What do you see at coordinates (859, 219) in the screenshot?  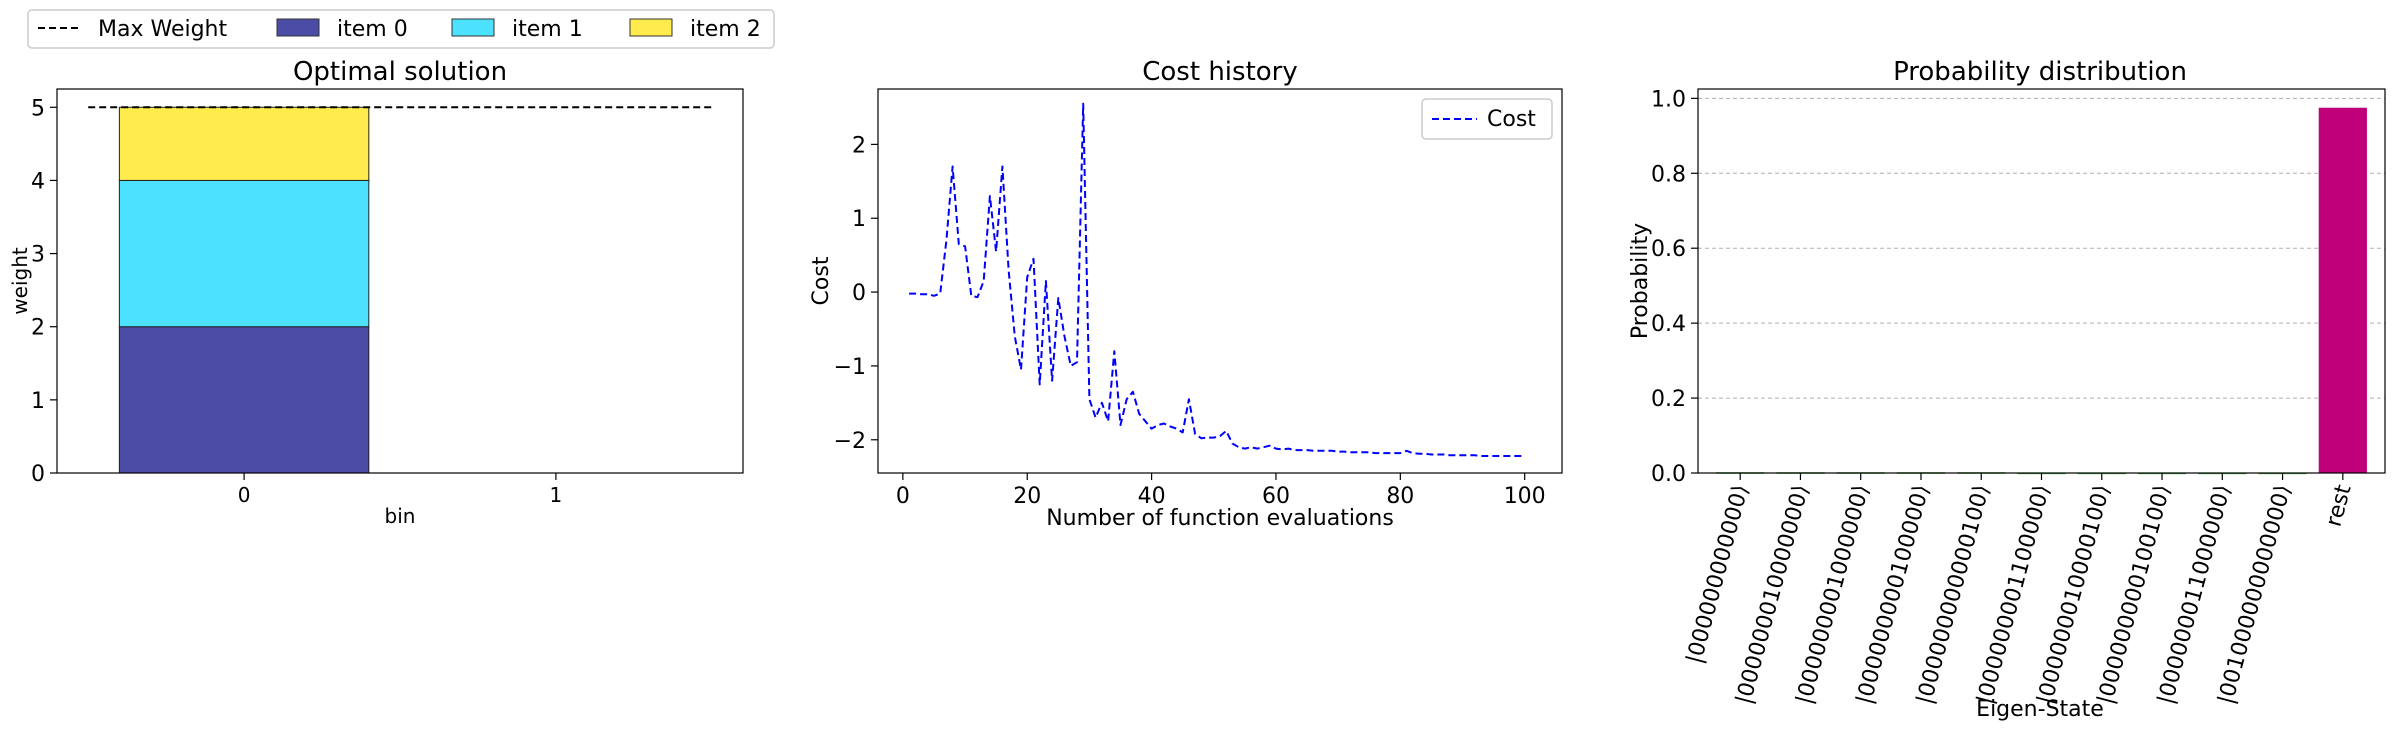 I see `panel2-ytick-label: 1` at bounding box center [859, 219].